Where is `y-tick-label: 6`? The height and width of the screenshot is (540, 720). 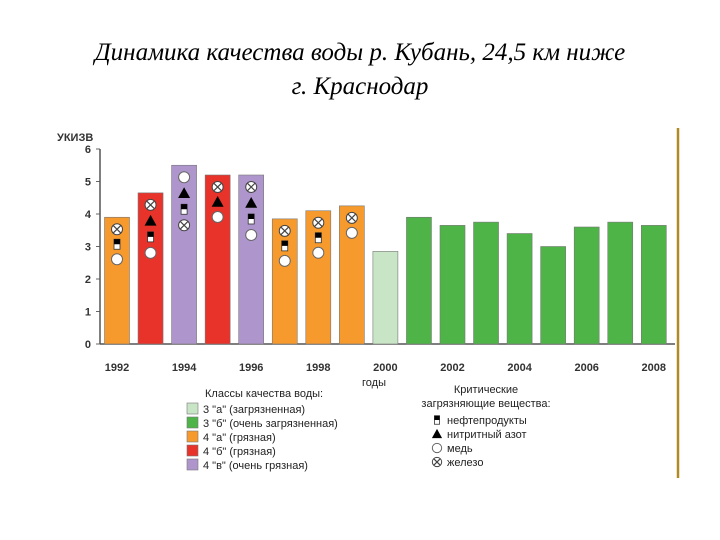 y-tick-label: 6 is located at coordinates (88, 150).